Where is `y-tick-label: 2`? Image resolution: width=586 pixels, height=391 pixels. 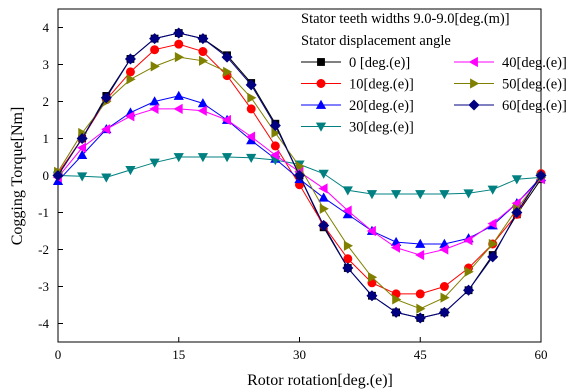
y-tick-label: 2 is located at coordinates (46, 101).